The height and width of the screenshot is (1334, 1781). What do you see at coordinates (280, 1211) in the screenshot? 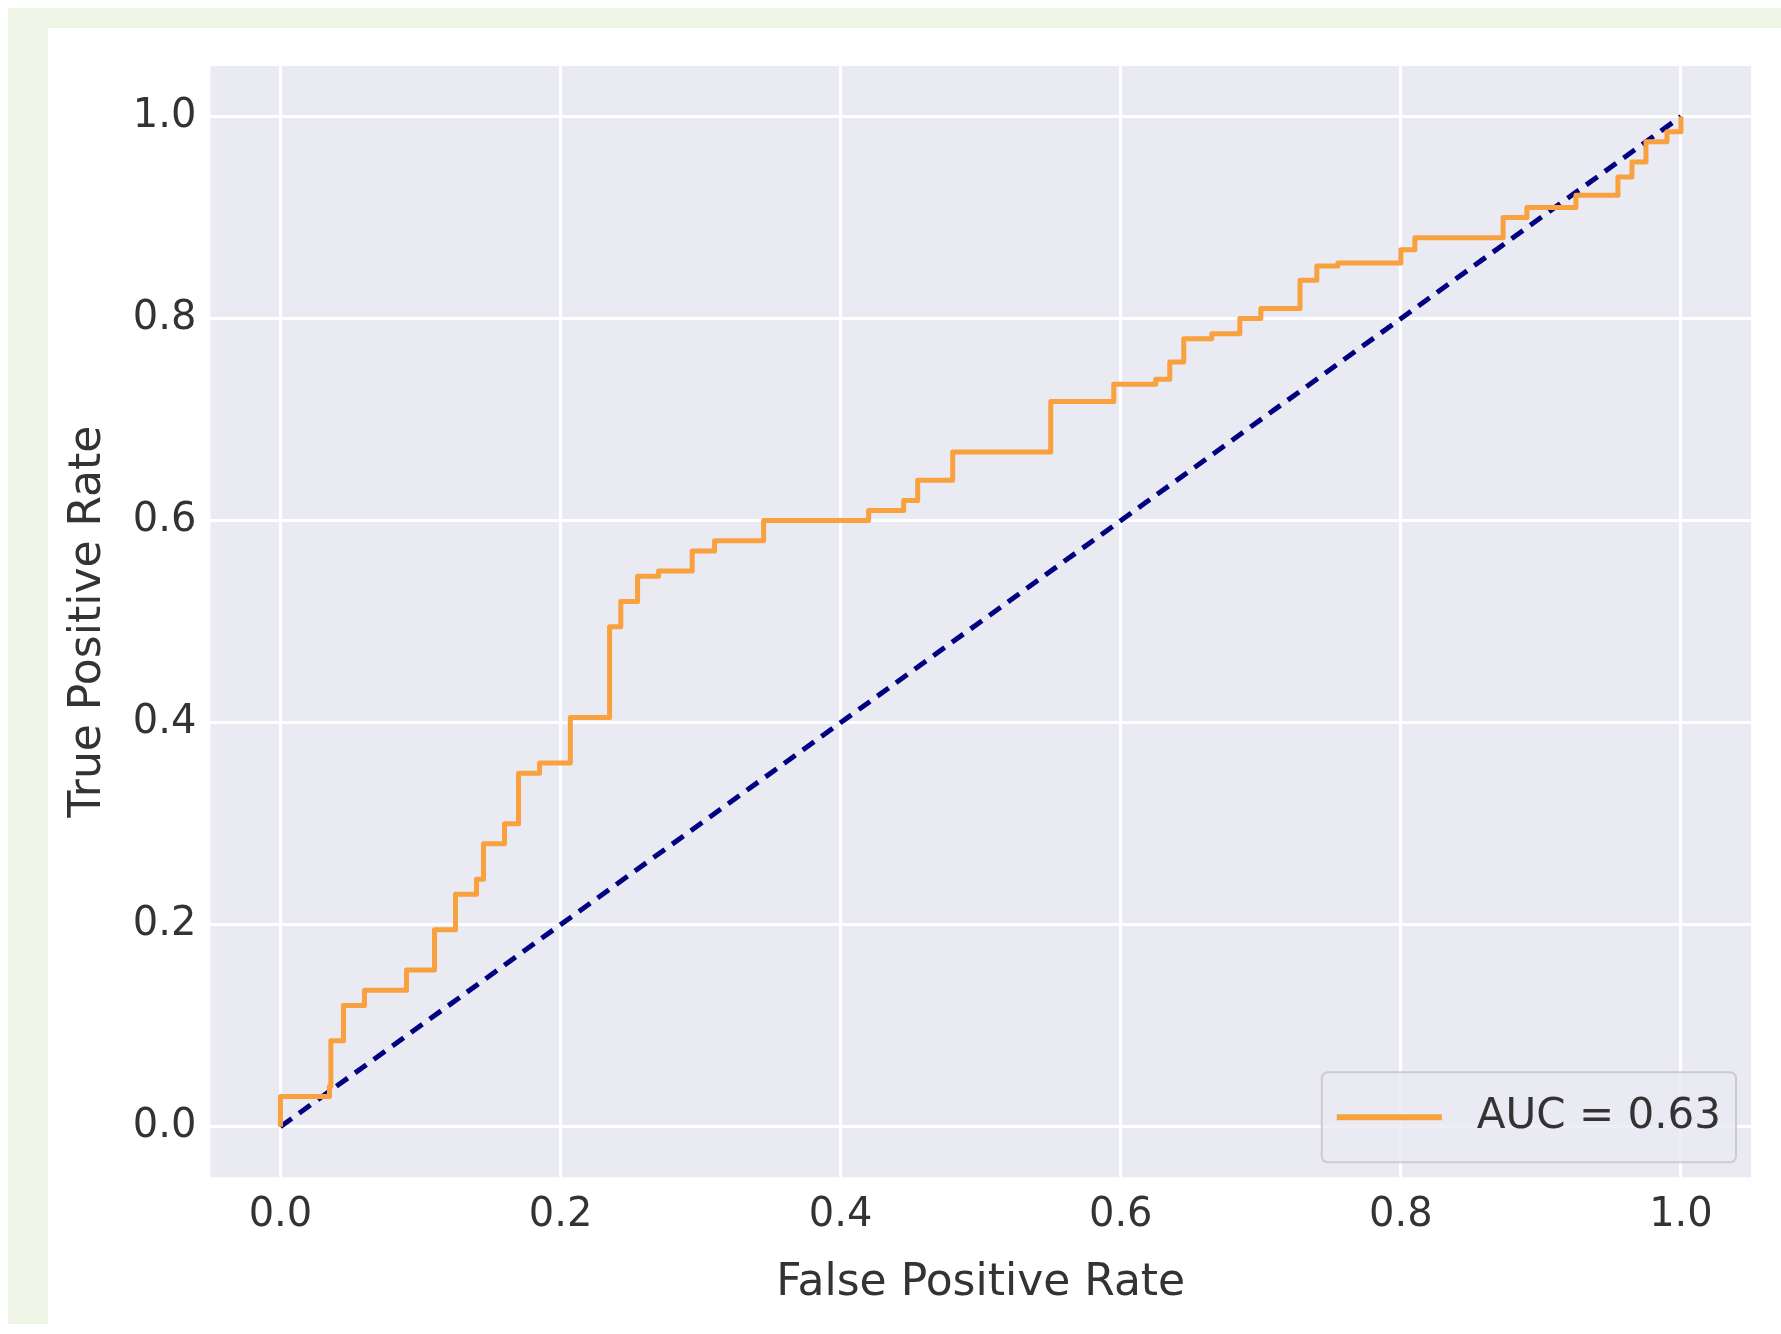
I see `x-tick-label: 0.0` at bounding box center [280, 1211].